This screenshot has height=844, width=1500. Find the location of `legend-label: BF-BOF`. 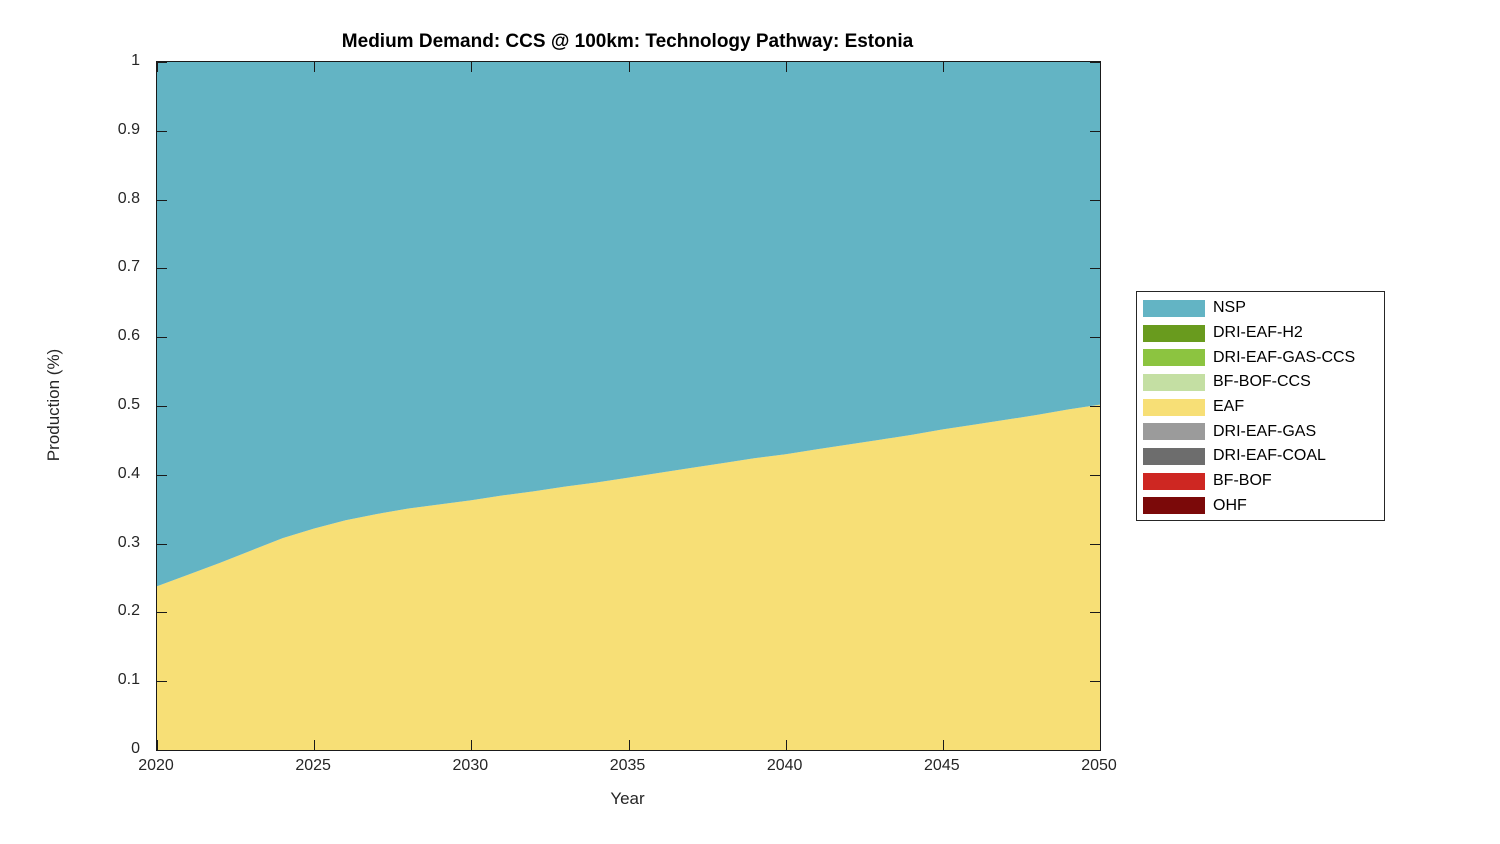

legend-label: BF-BOF is located at coordinates (1242, 481).